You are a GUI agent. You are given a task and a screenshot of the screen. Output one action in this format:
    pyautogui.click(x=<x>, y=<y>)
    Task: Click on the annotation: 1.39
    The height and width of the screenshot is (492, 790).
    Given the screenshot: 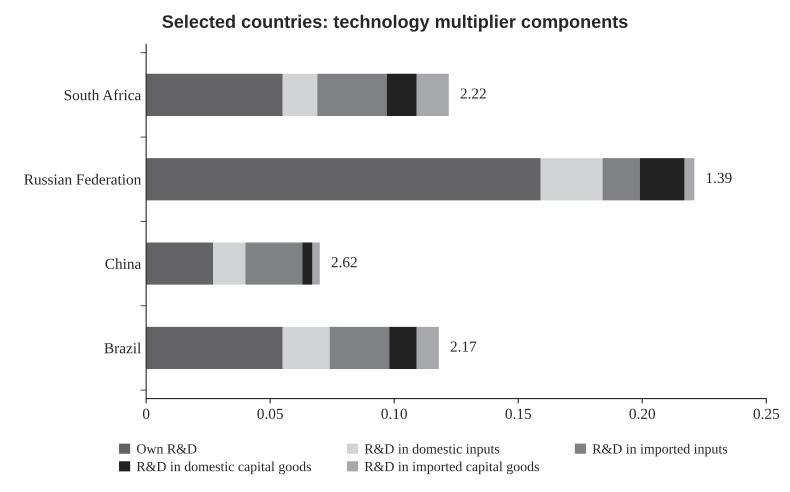 What is the action you would take?
    pyautogui.click(x=719, y=178)
    